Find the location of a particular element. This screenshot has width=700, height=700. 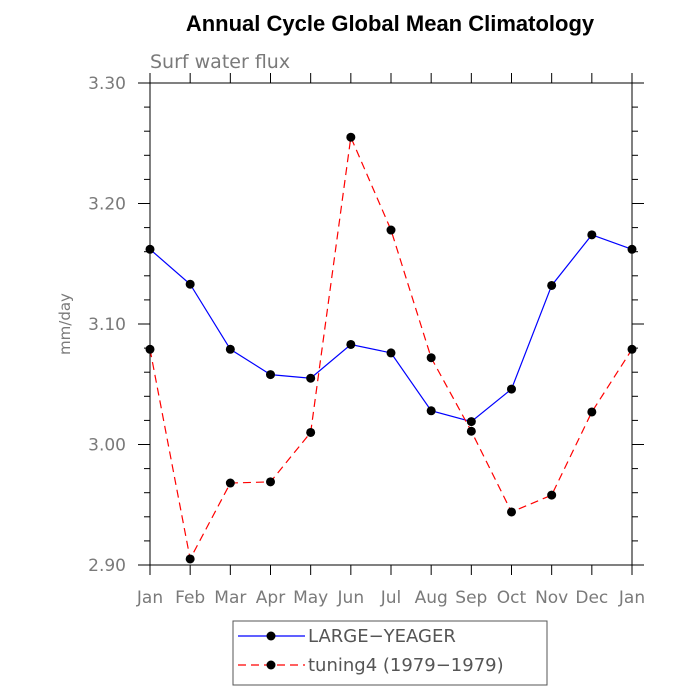

legend: LARGE−YEAGER tuning4 (1979−1979) is located at coordinates (390, 653).